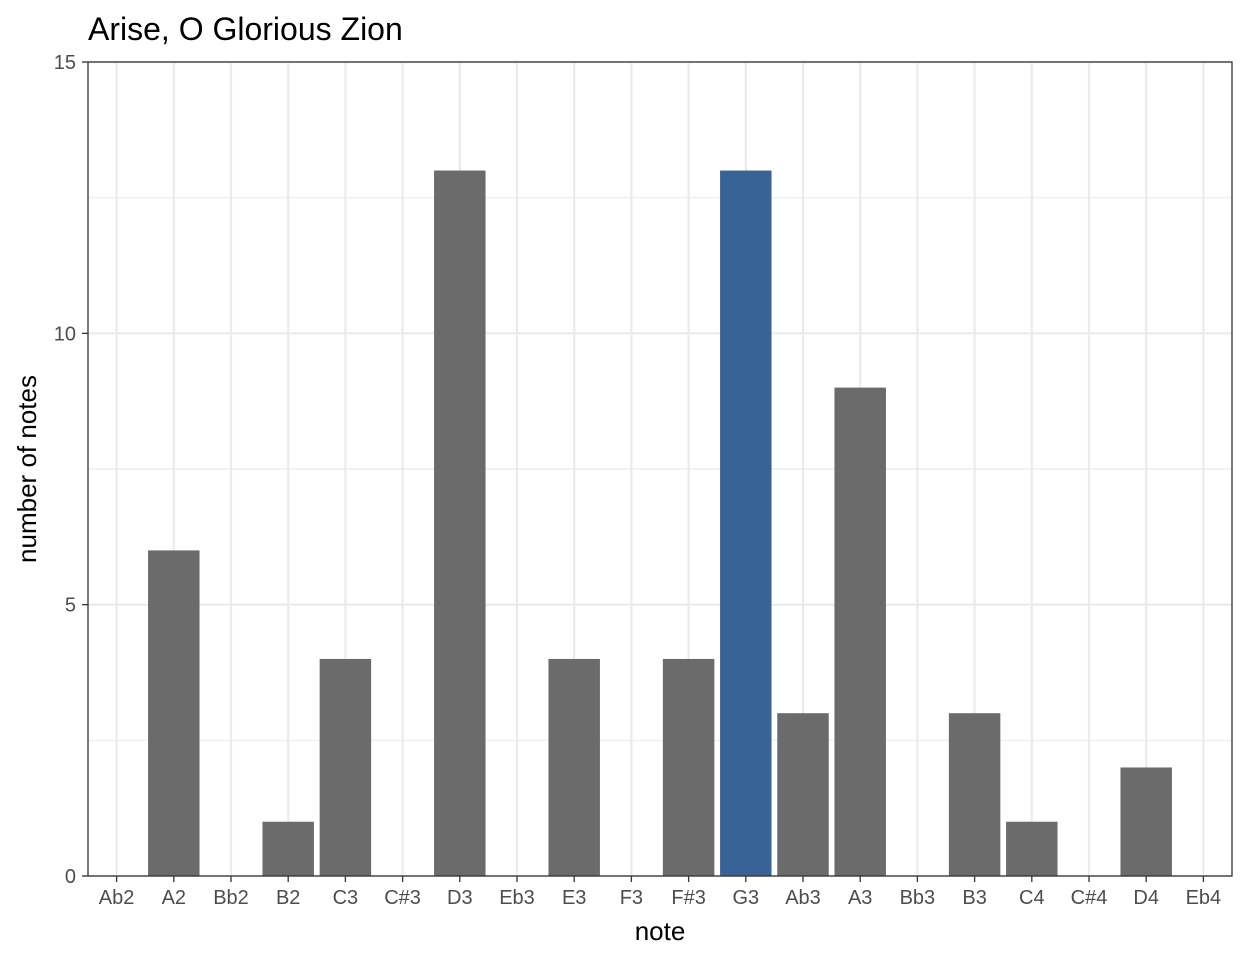 This screenshot has width=1248, height=960. Describe the element at coordinates (574, 898) in the screenshot. I see `x-tick-label: E3` at that location.